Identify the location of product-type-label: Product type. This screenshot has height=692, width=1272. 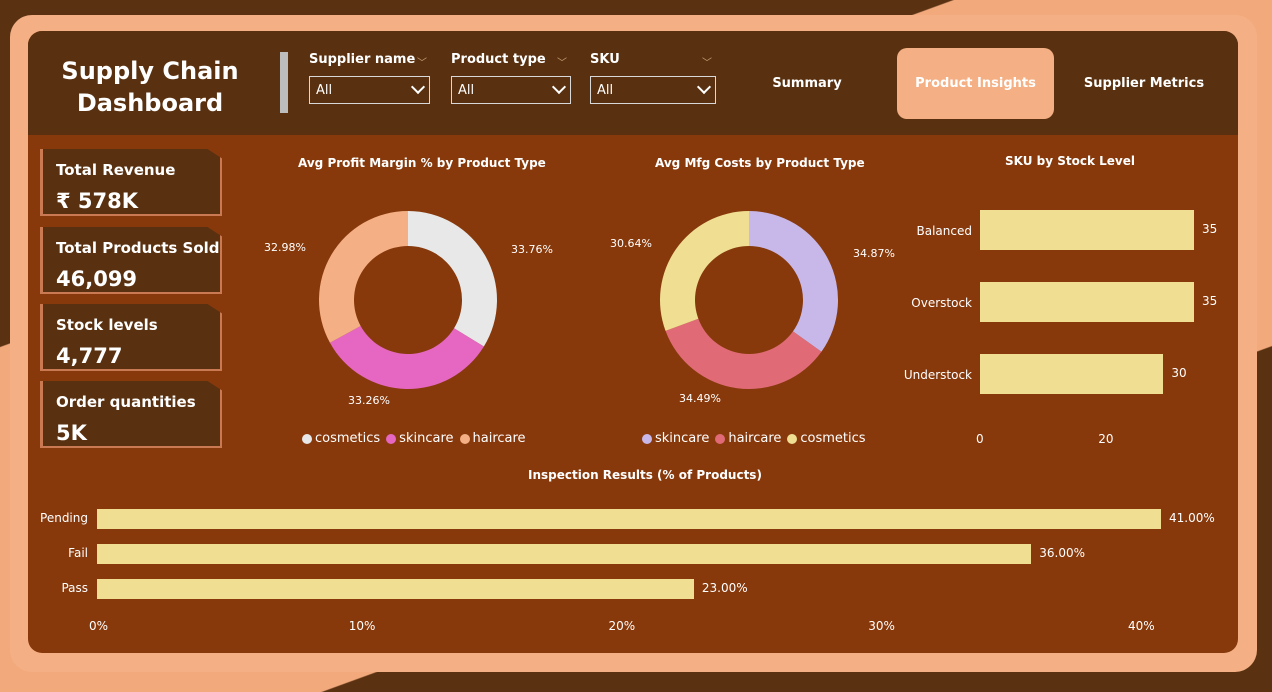
(498, 59).